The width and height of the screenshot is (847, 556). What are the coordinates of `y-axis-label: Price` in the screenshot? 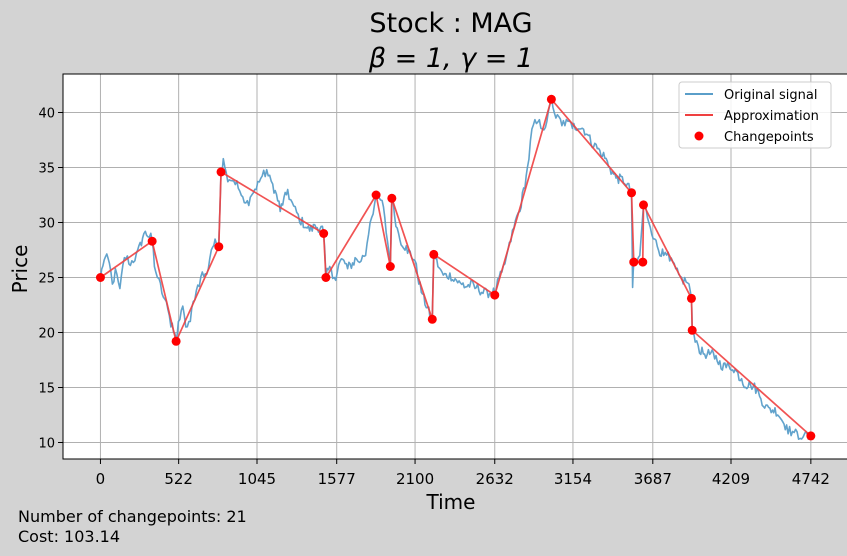 It's located at (20, 269).